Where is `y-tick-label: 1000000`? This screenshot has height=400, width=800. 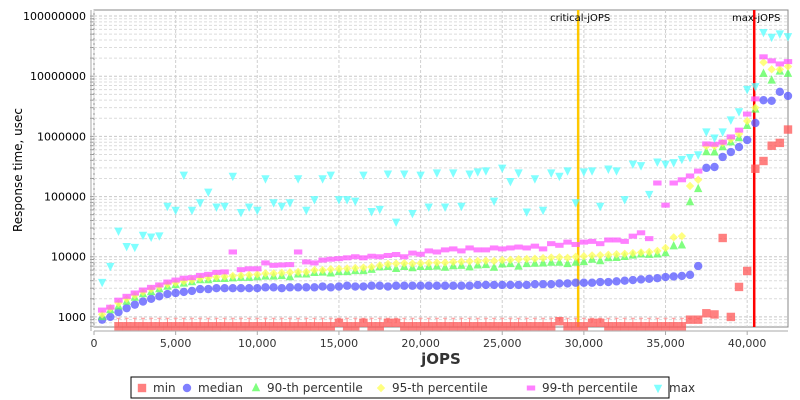 y-tick-label: 1000000 is located at coordinates (61, 136).